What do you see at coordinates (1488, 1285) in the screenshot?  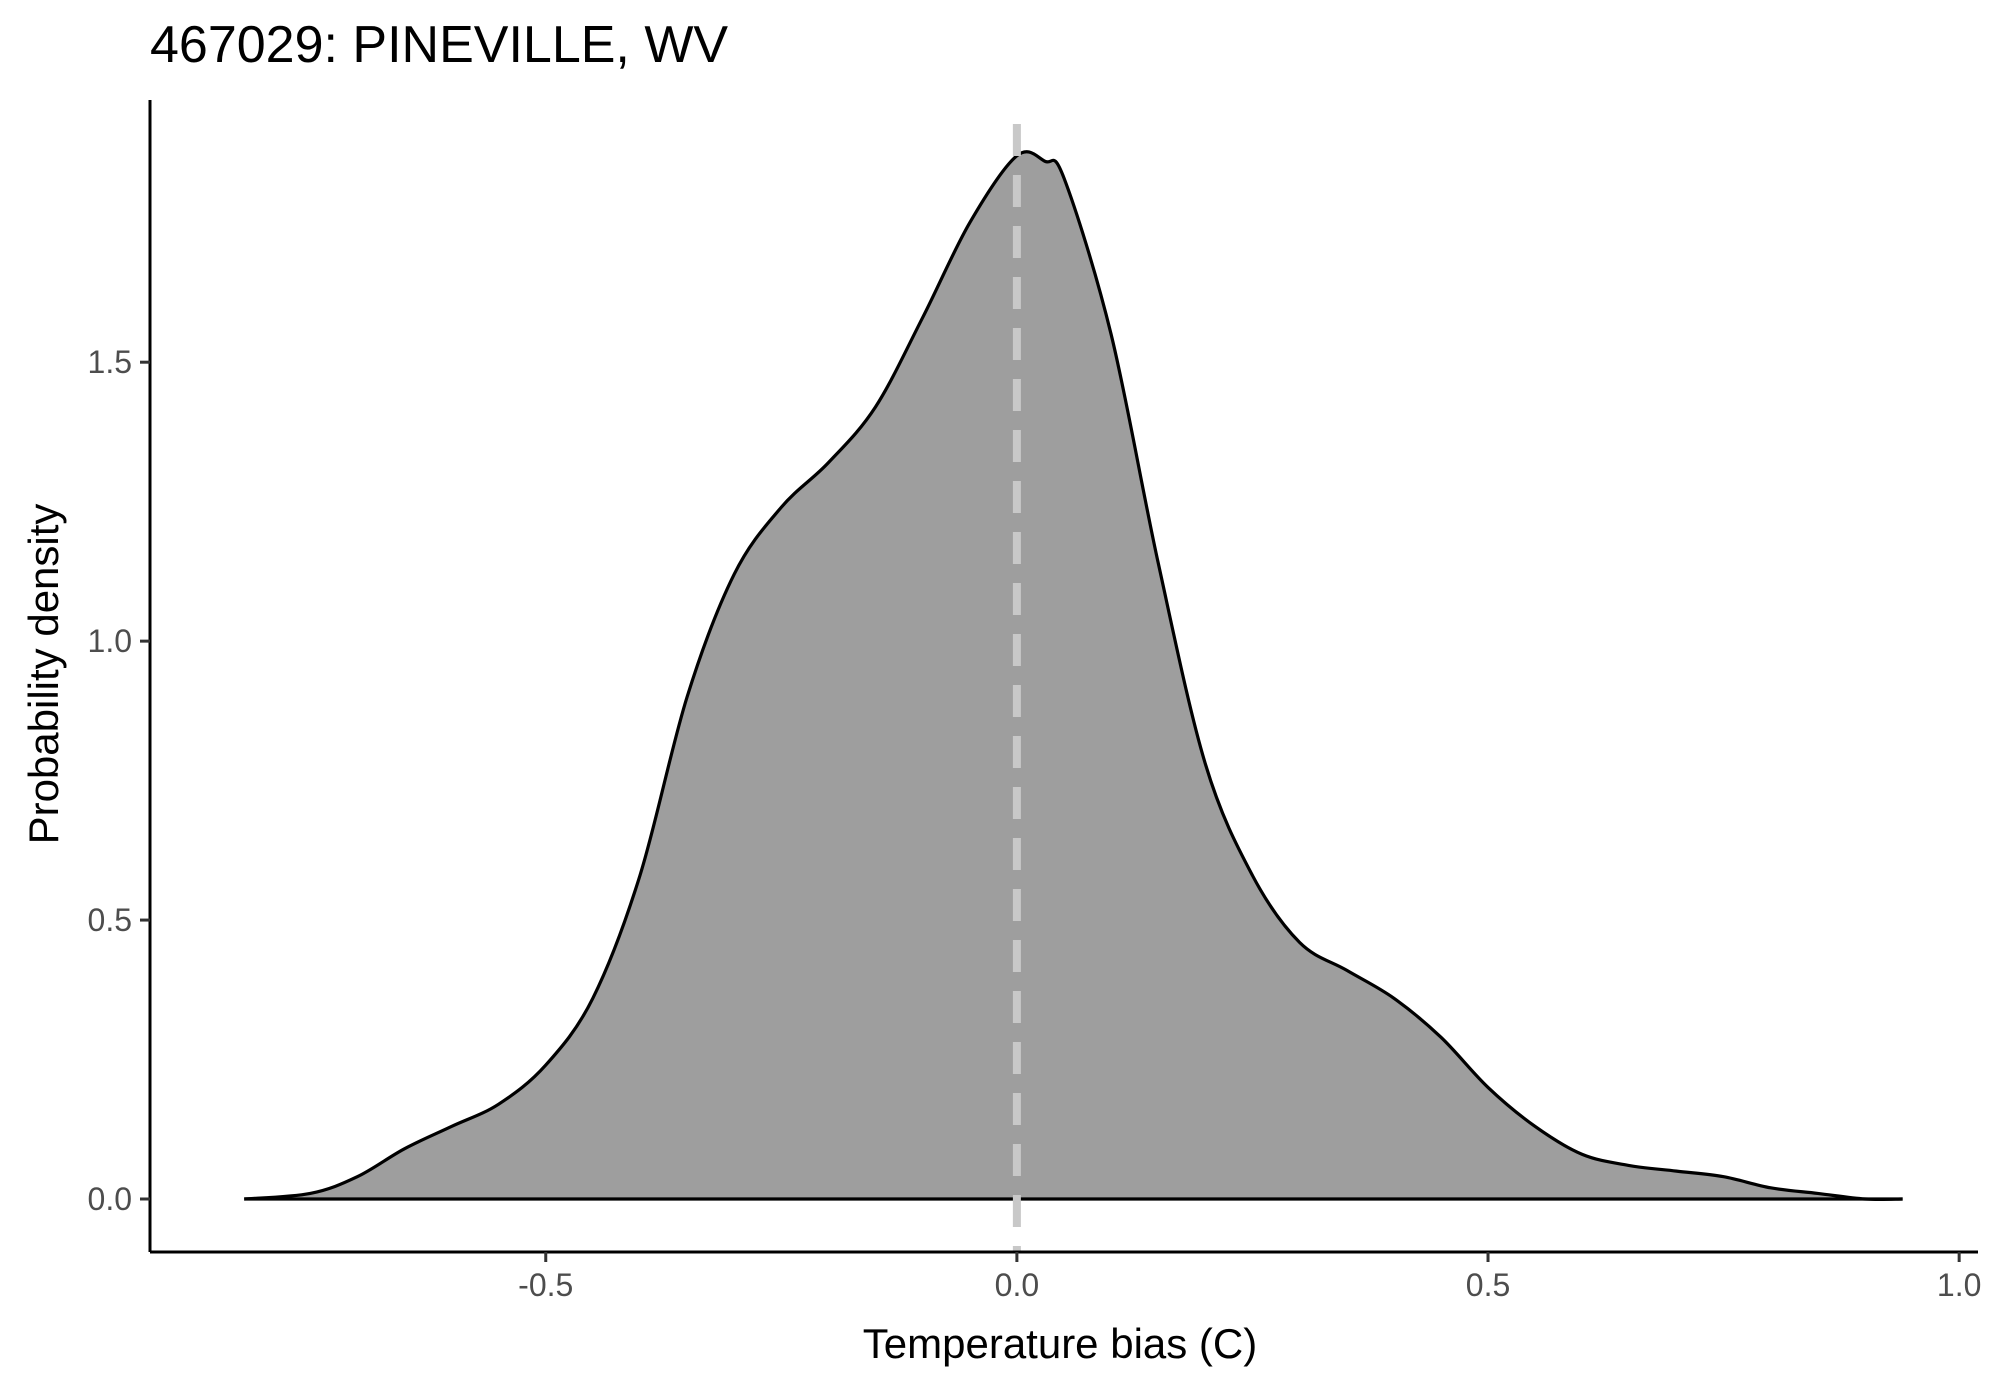 I see `x-tick-label: 0.5` at bounding box center [1488, 1285].